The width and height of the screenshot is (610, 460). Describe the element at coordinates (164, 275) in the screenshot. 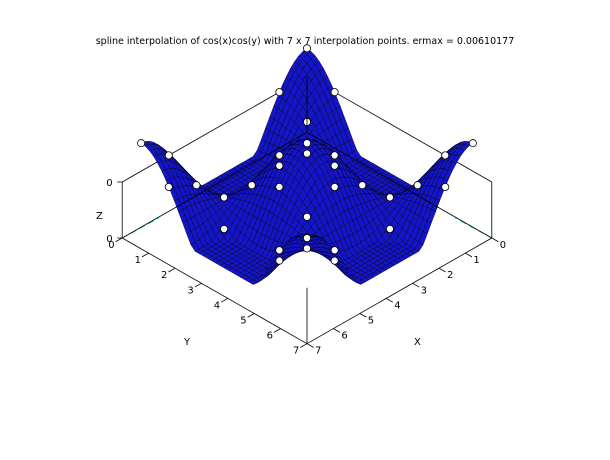

I see `y-tick-label: 2` at that location.